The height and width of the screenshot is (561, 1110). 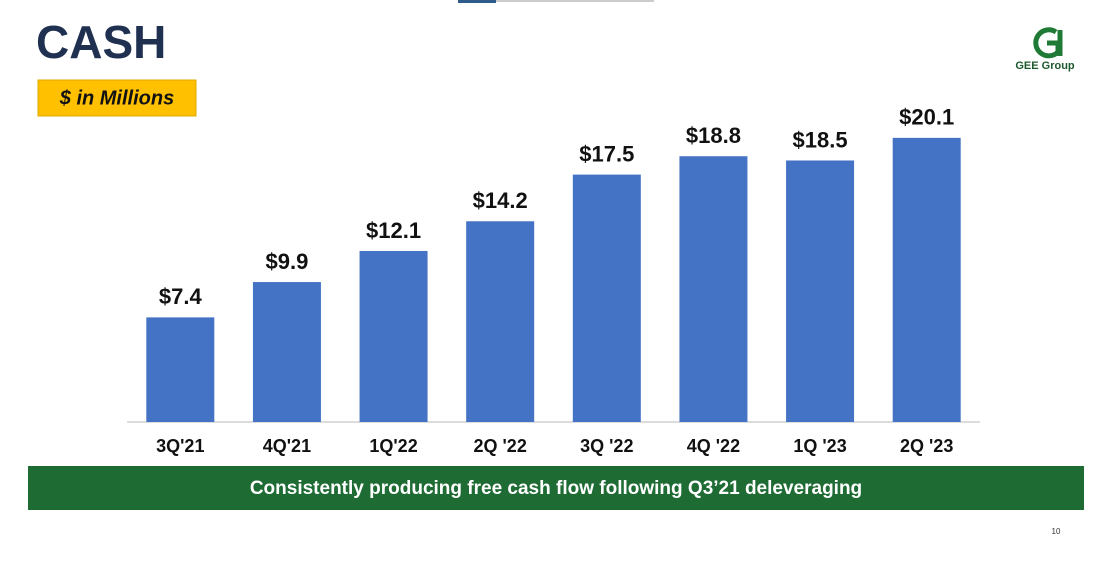 I want to click on subtitle-box, so click(x=117, y=98).